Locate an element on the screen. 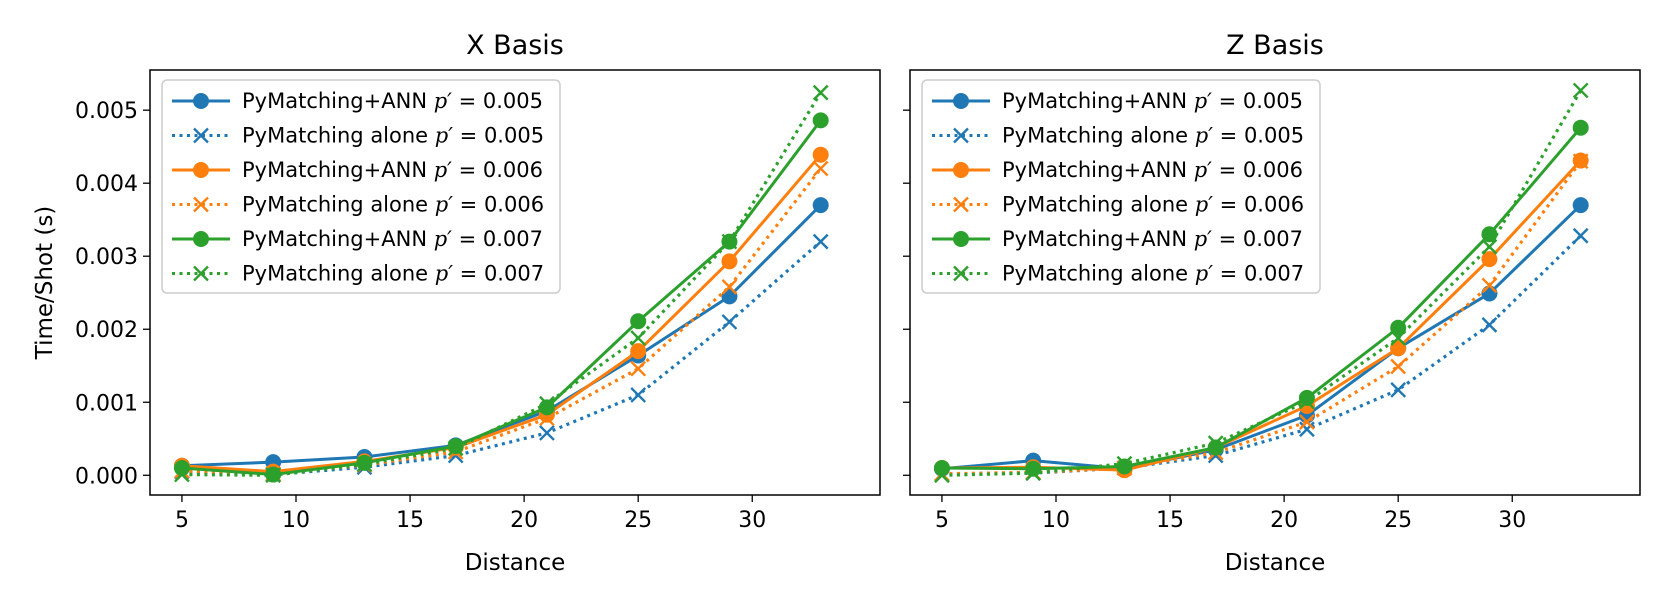 The image size is (1660, 604). legend-label: PyMatching alone p′ = 0.005 is located at coordinates (393, 136).